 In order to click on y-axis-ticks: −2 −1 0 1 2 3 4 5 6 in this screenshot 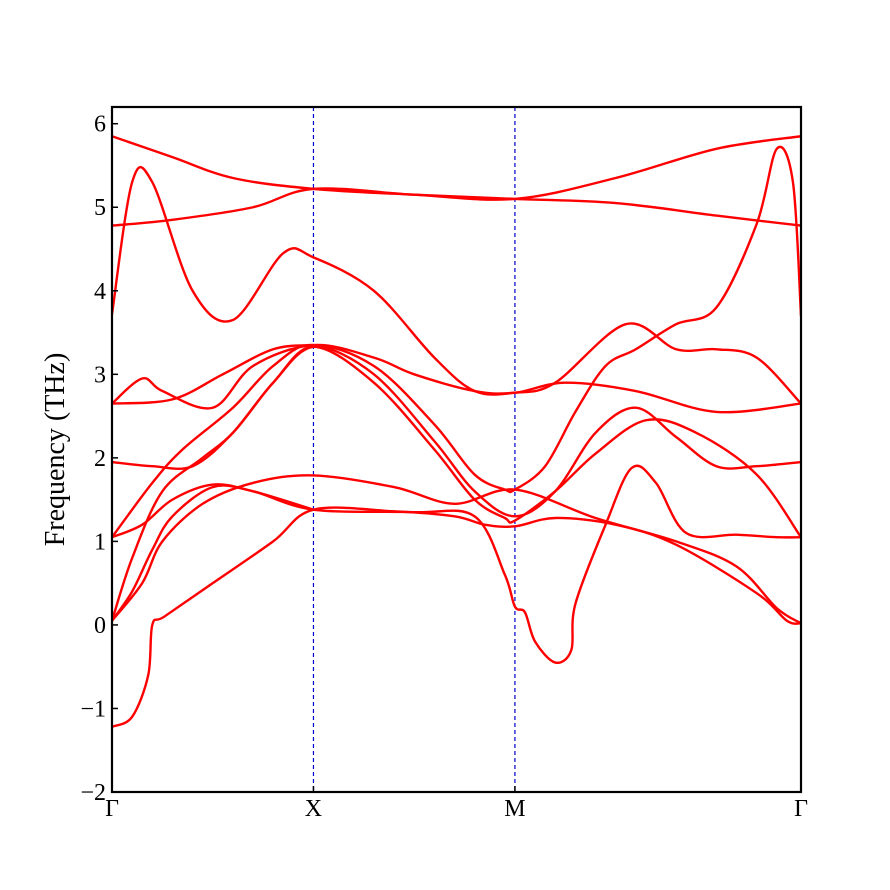, I will do `click(99, 459)`.